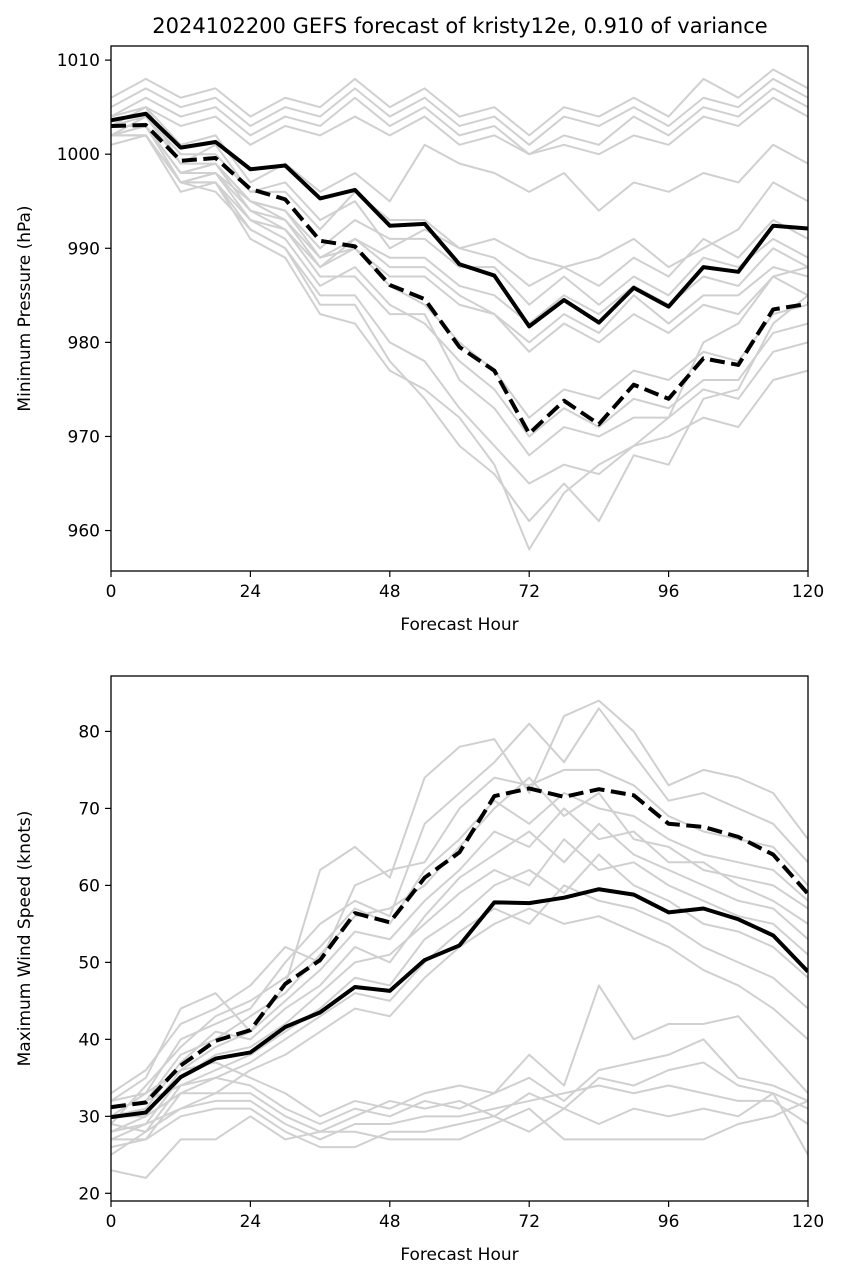 The image size is (843, 1279). What do you see at coordinates (78, 61) in the screenshot?
I see `pressure-ytick-label: 1010` at bounding box center [78, 61].